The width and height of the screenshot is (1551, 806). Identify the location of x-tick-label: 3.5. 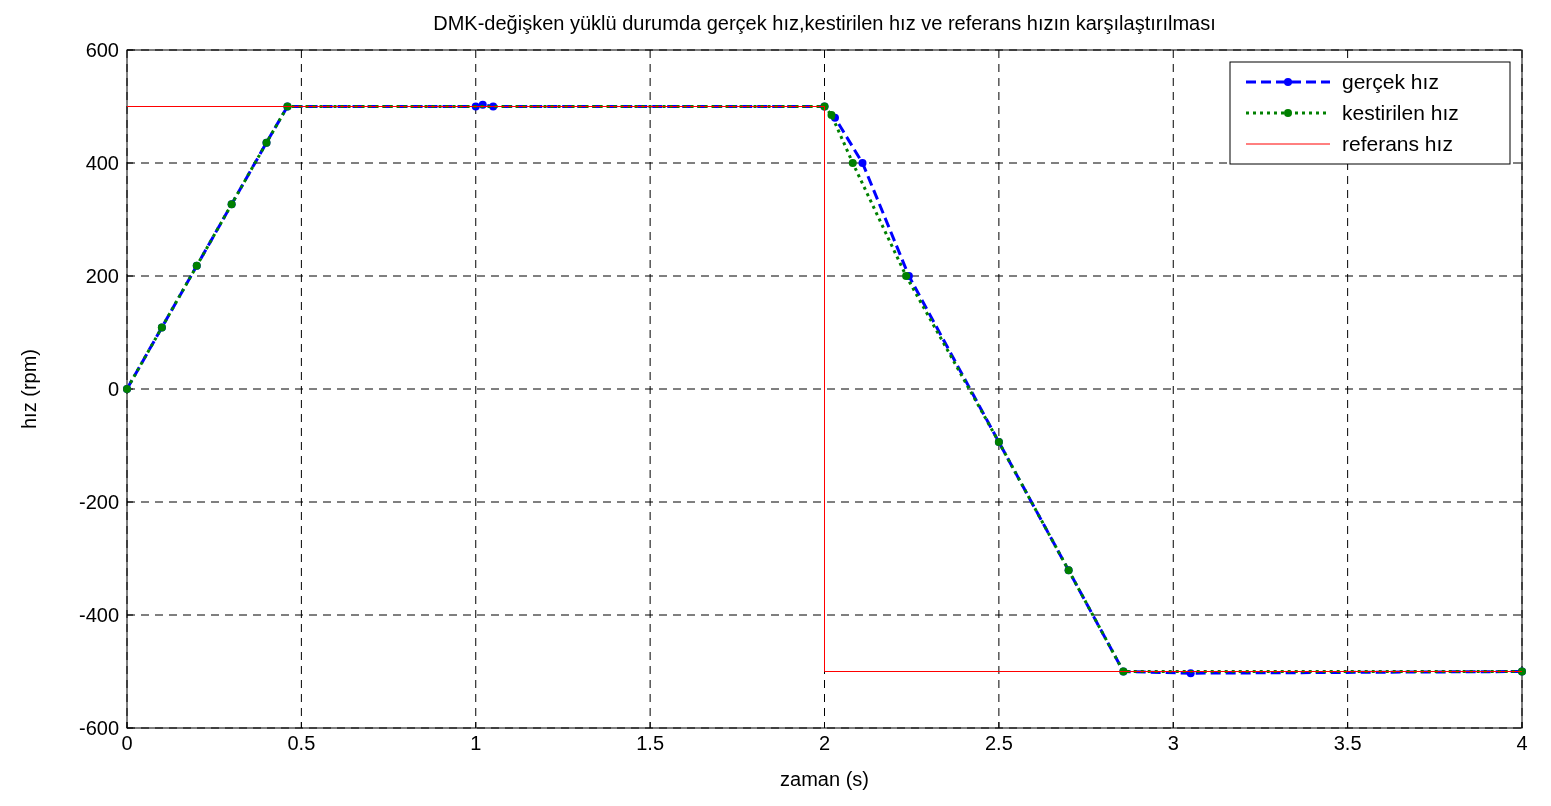
(1347, 743).